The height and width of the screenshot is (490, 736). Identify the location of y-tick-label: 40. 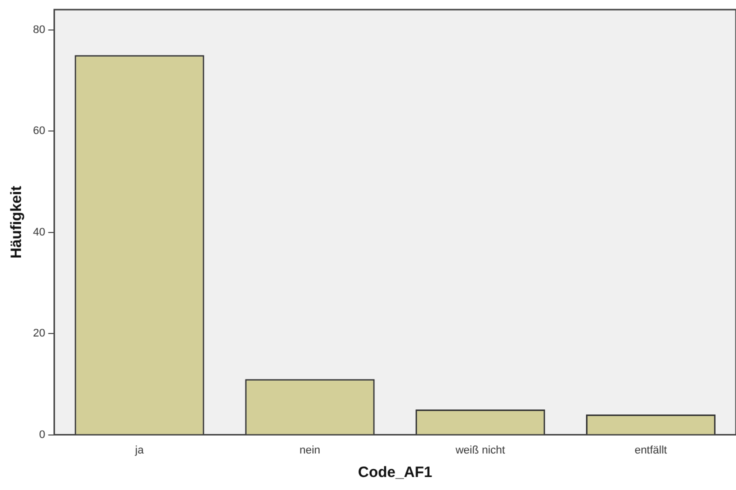
(39, 232).